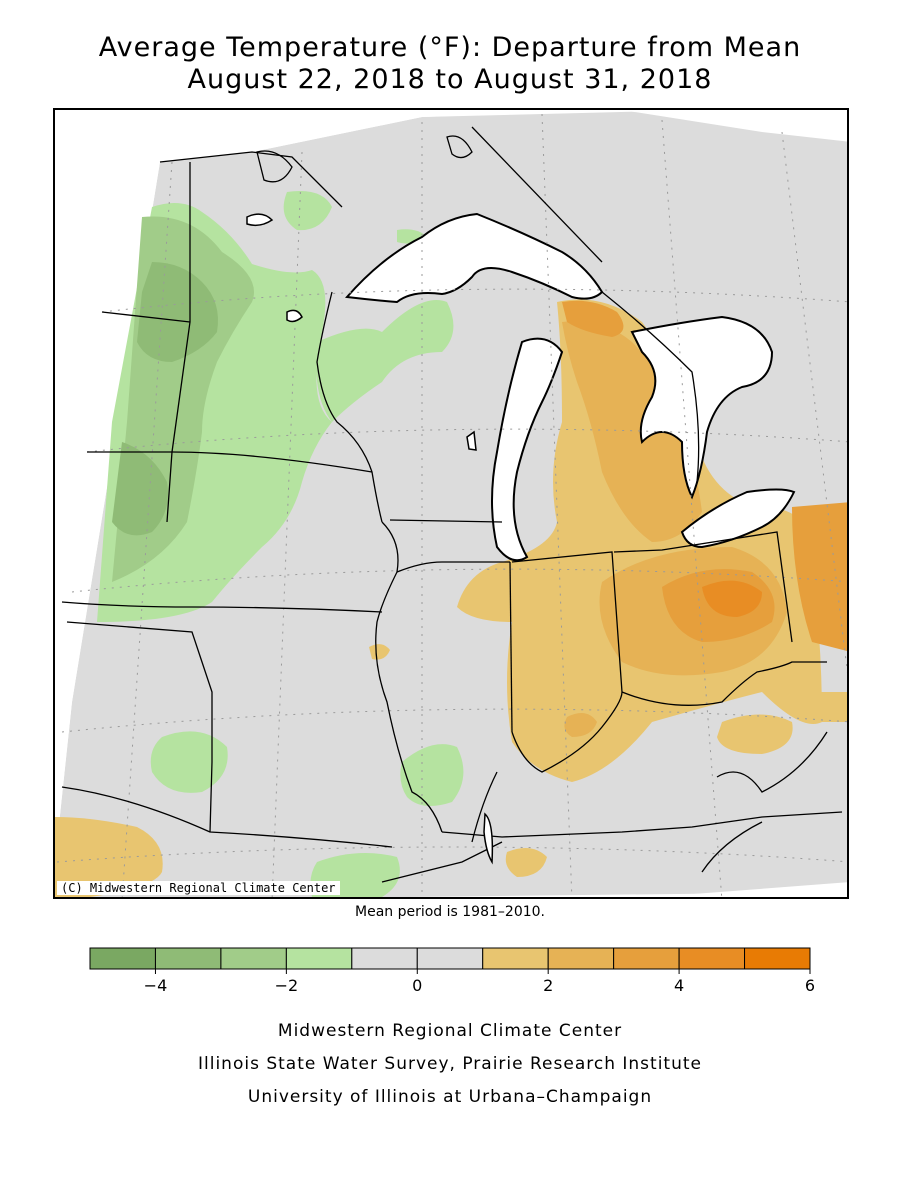 This screenshot has width=900, height=1200. What do you see at coordinates (156, 985) in the screenshot?
I see `legend-tick-label: −4` at bounding box center [156, 985].